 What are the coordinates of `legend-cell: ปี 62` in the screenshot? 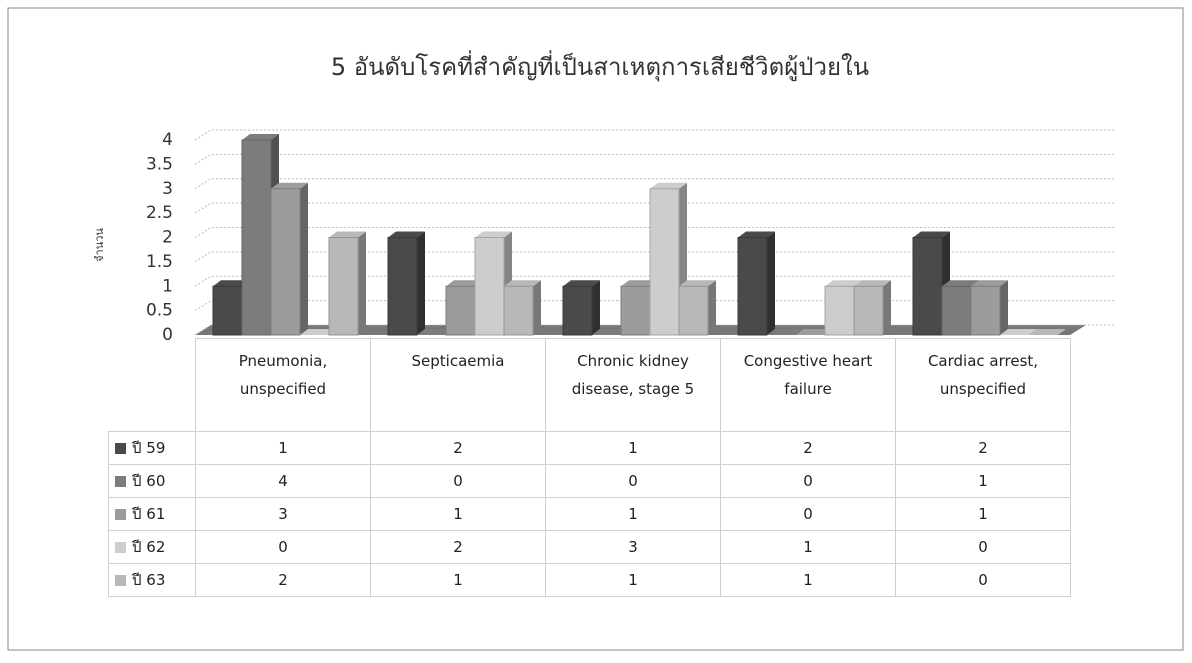 It's located at (152, 547).